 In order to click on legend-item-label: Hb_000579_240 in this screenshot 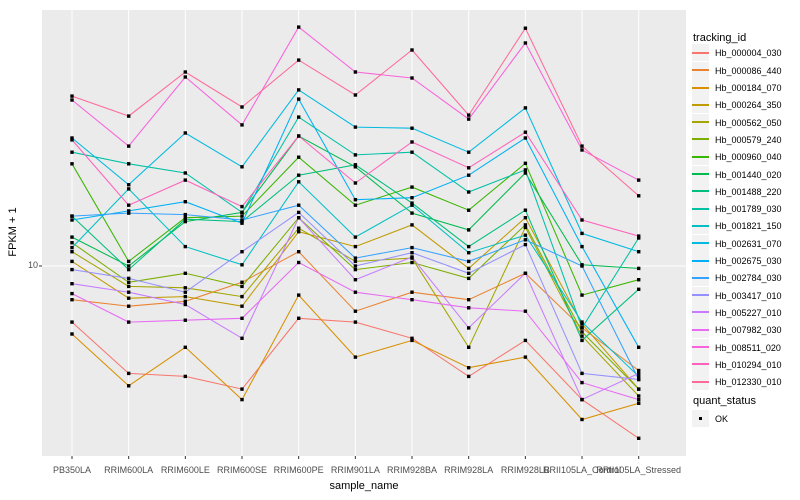, I will do `click(748, 139)`.